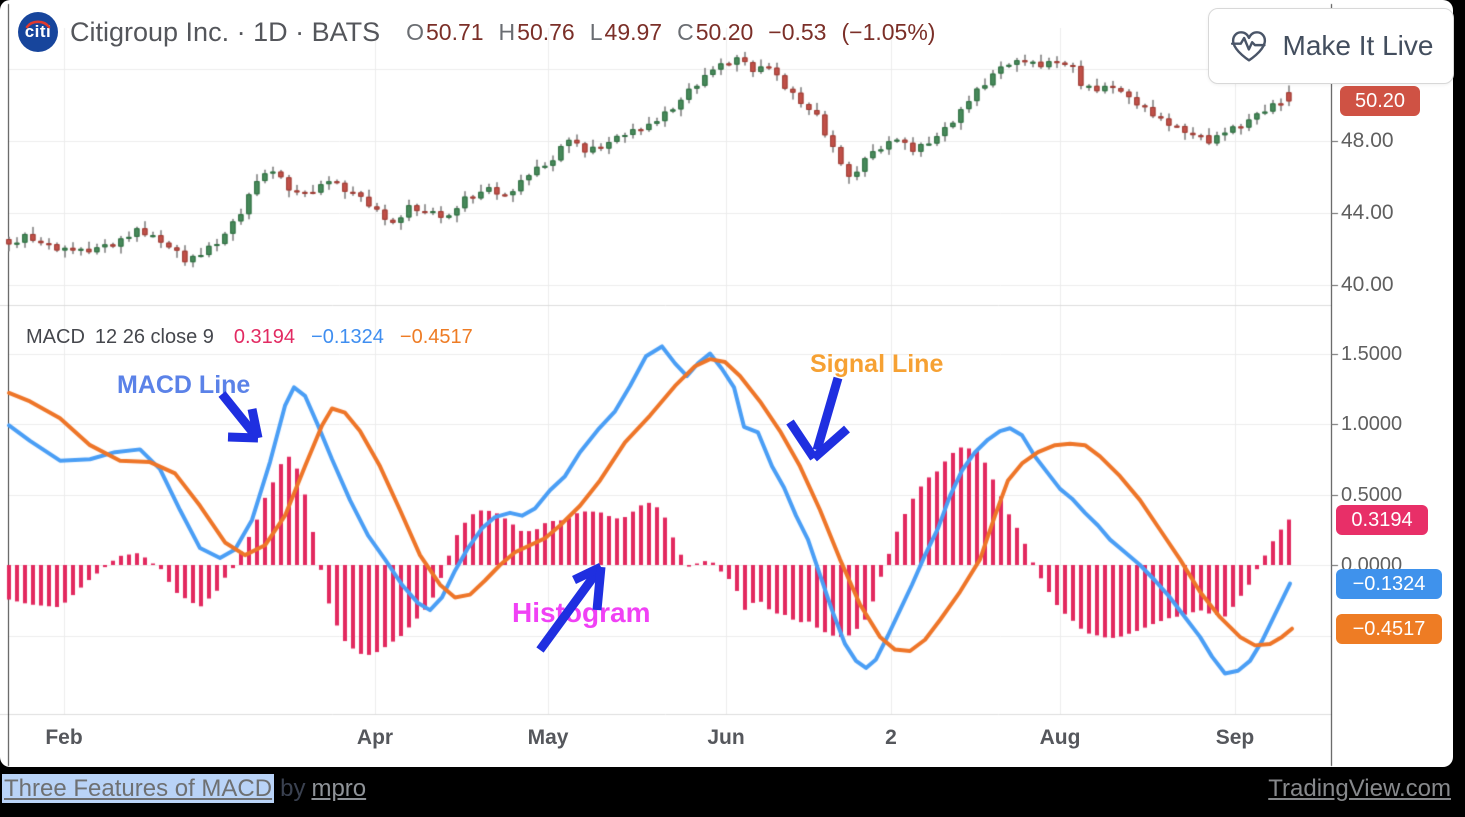 This screenshot has width=1465, height=817. Describe the element at coordinates (1060, 737) in the screenshot. I see `time-axis-label: Aug` at that location.